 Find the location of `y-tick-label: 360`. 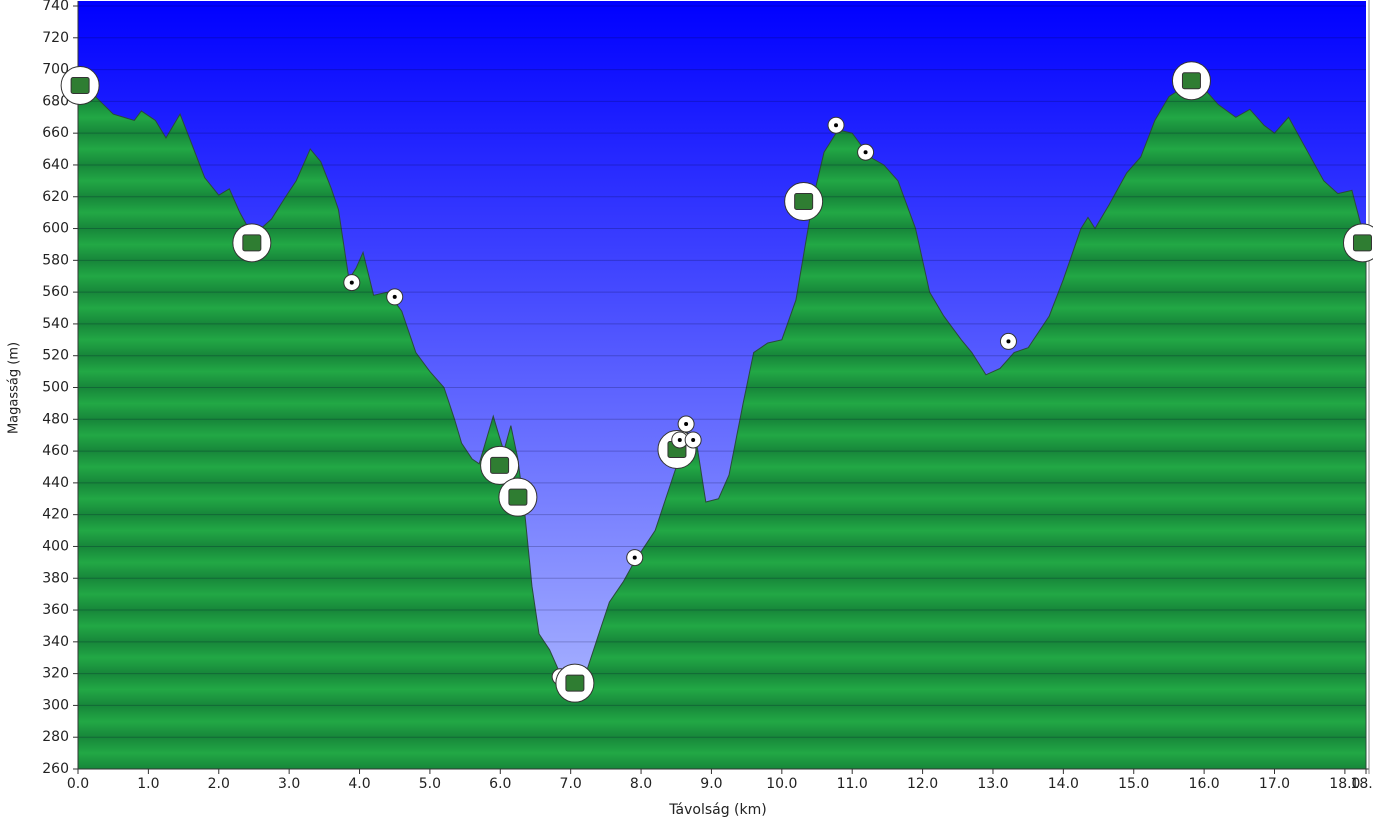

y-tick-label: 360 is located at coordinates (55, 610).